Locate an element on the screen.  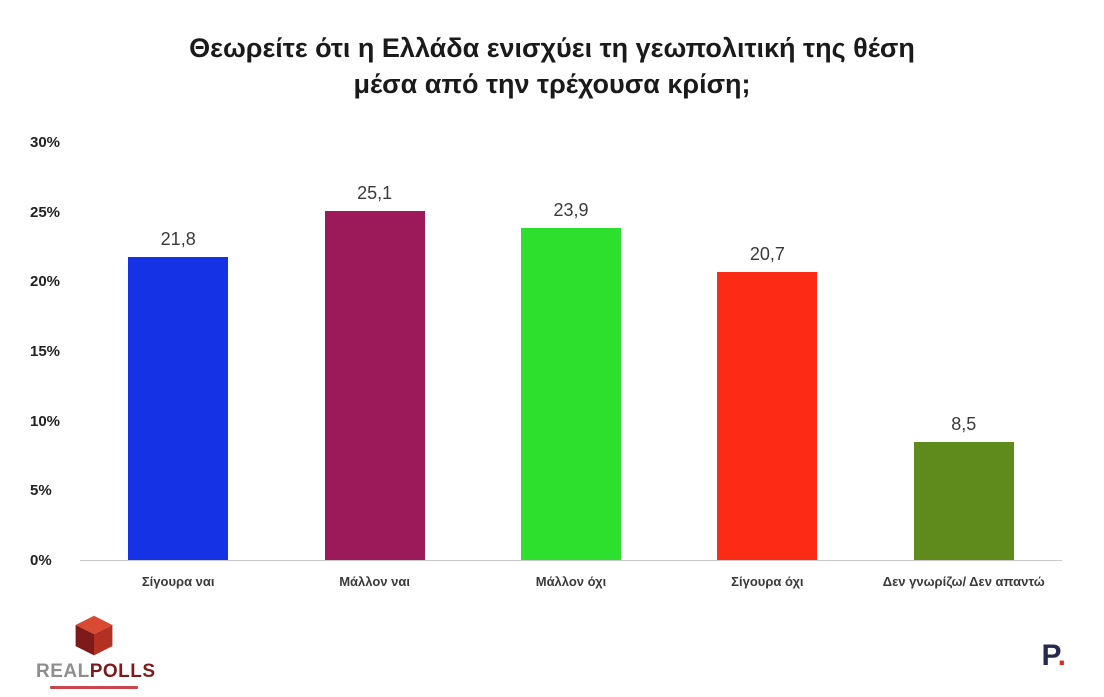
logo-real-text: REAL is located at coordinates (63, 671).